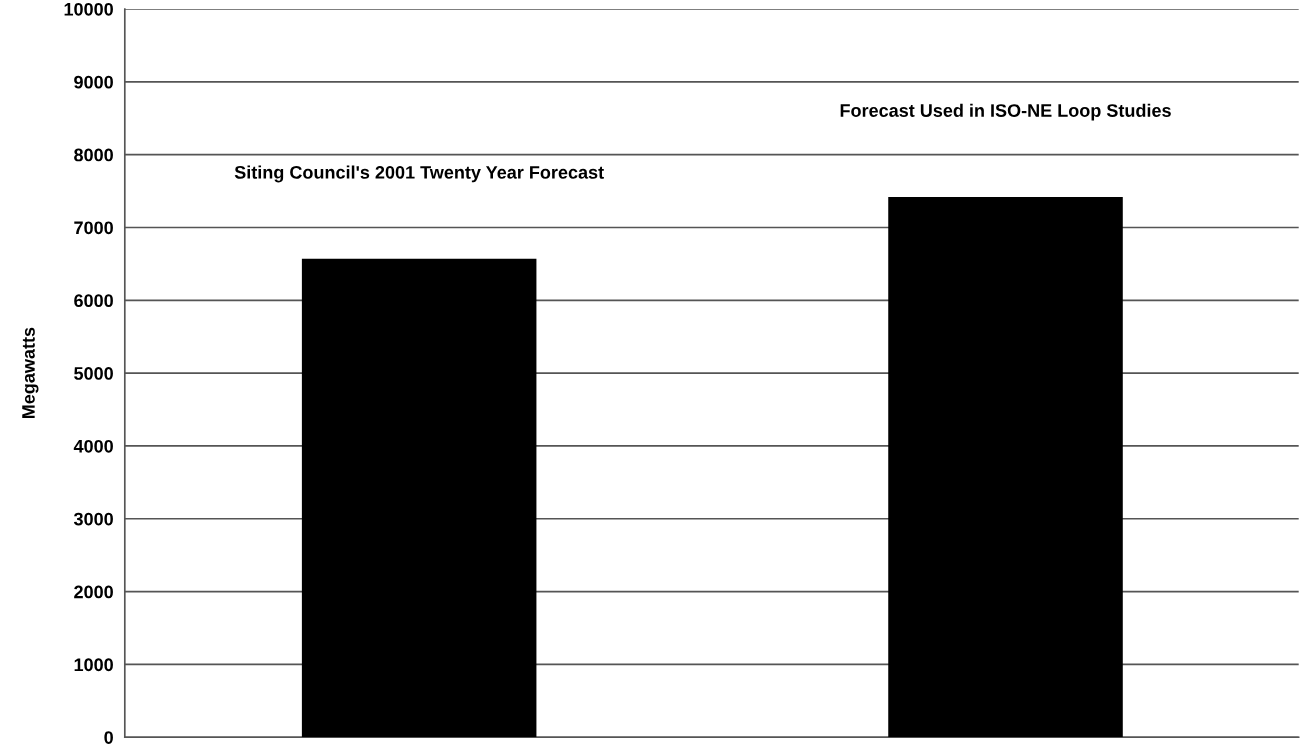 This screenshot has width=1300, height=750. I want to click on y-tick-label: 3000, so click(93, 519).